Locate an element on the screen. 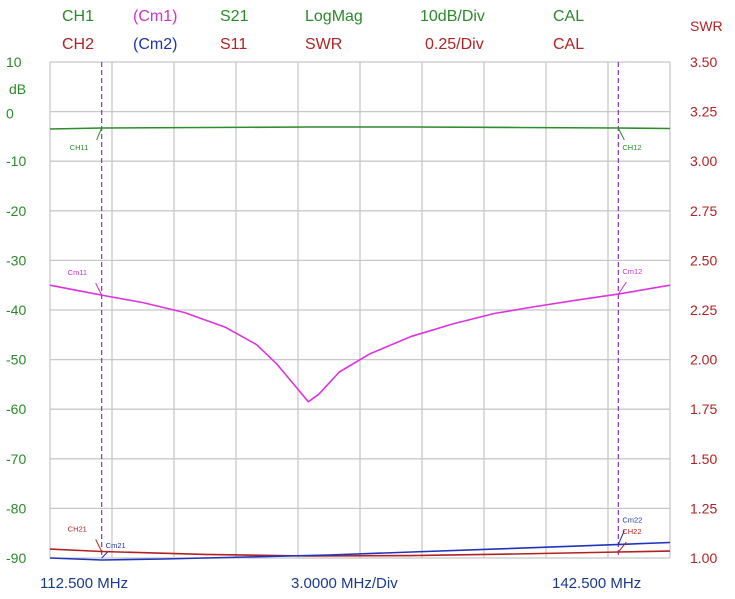  left-axis-unit-label: dB is located at coordinates (17, 89).